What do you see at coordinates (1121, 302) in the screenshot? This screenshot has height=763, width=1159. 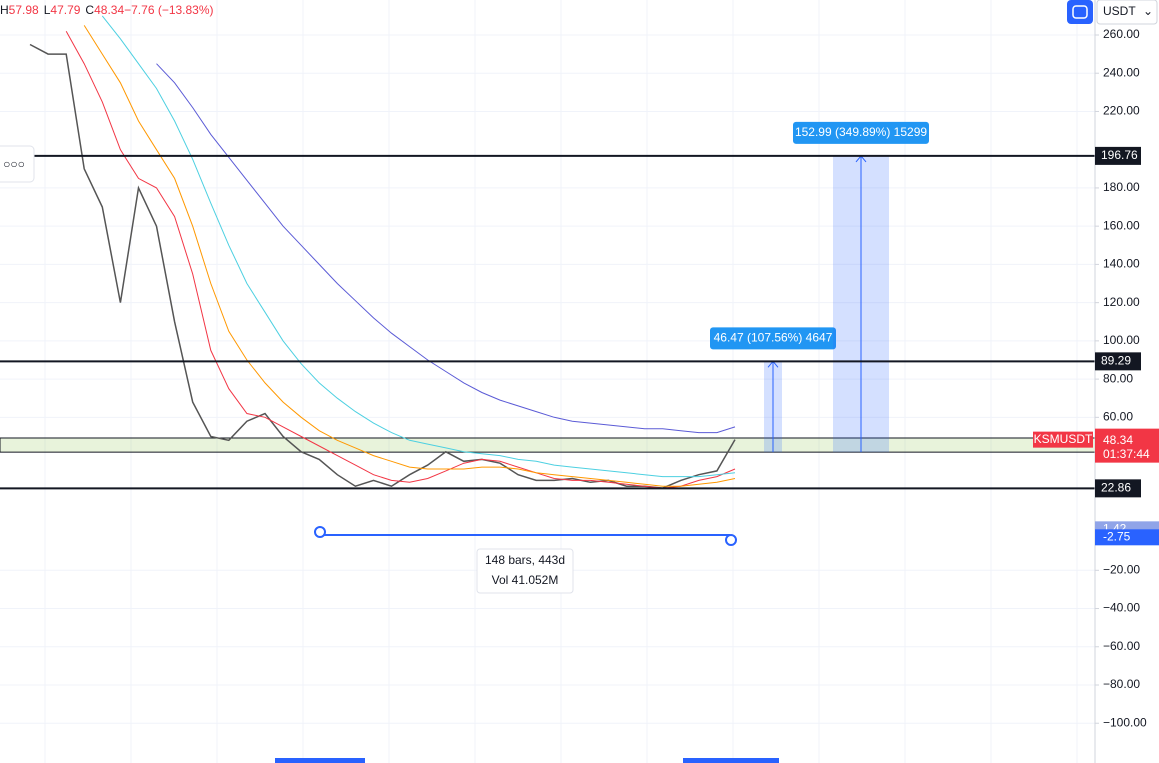 I see `y-tick-label: 120.00` at bounding box center [1121, 302].